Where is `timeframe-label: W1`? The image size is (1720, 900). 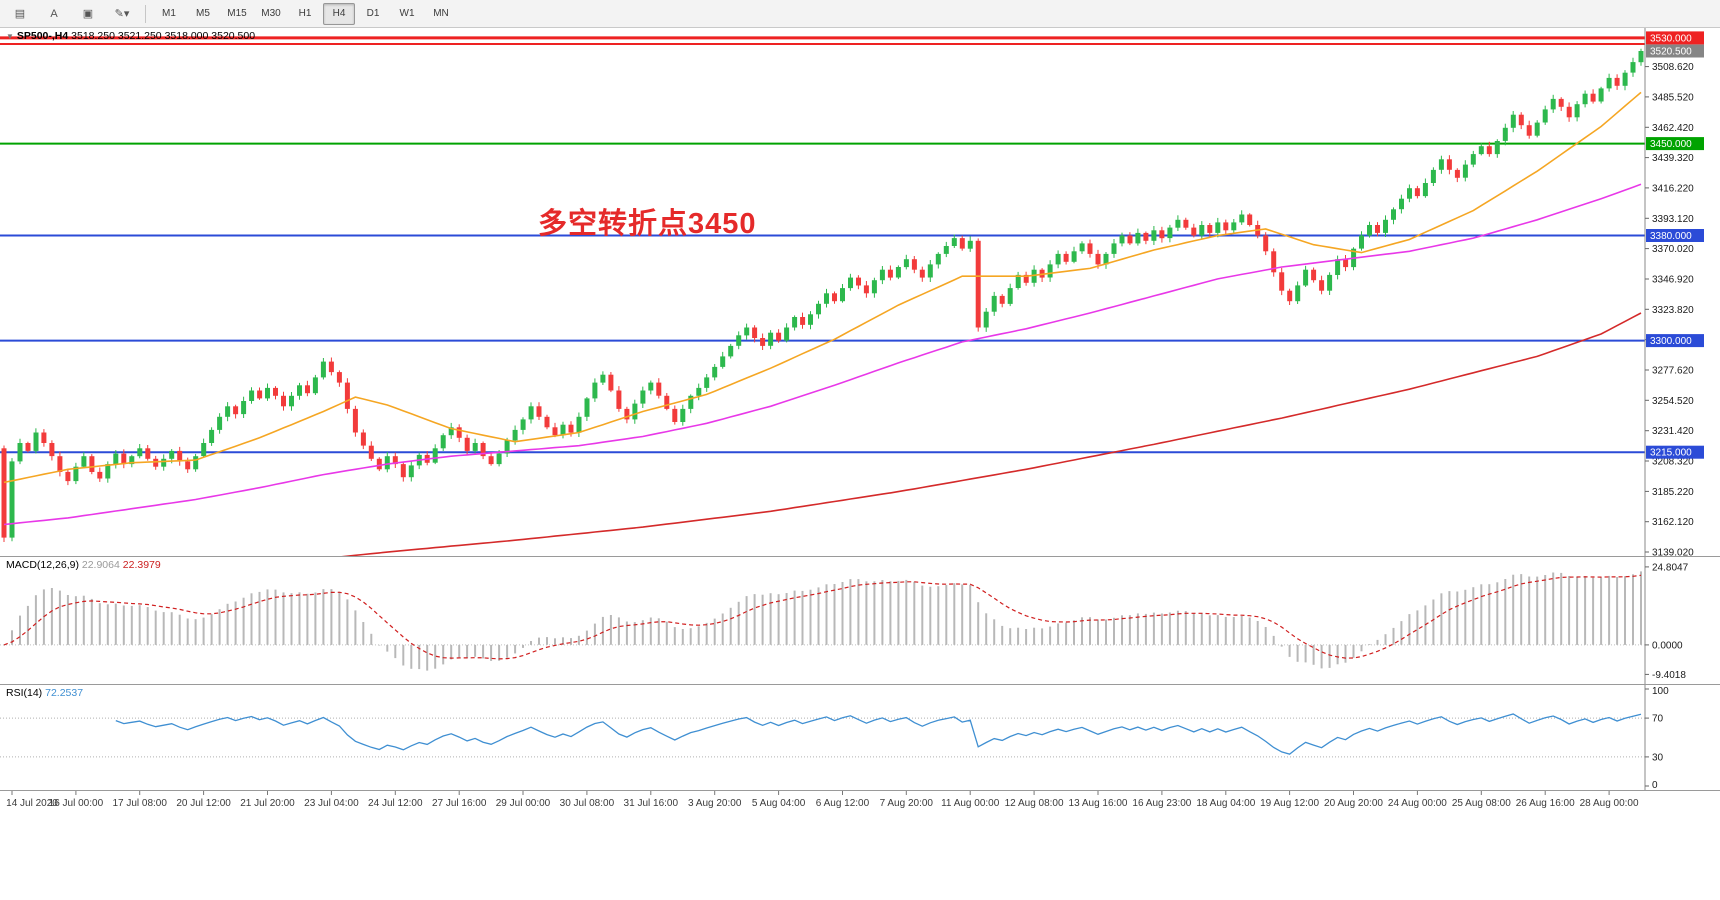
timeframe-label: W1 is located at coordinates (407, 13).